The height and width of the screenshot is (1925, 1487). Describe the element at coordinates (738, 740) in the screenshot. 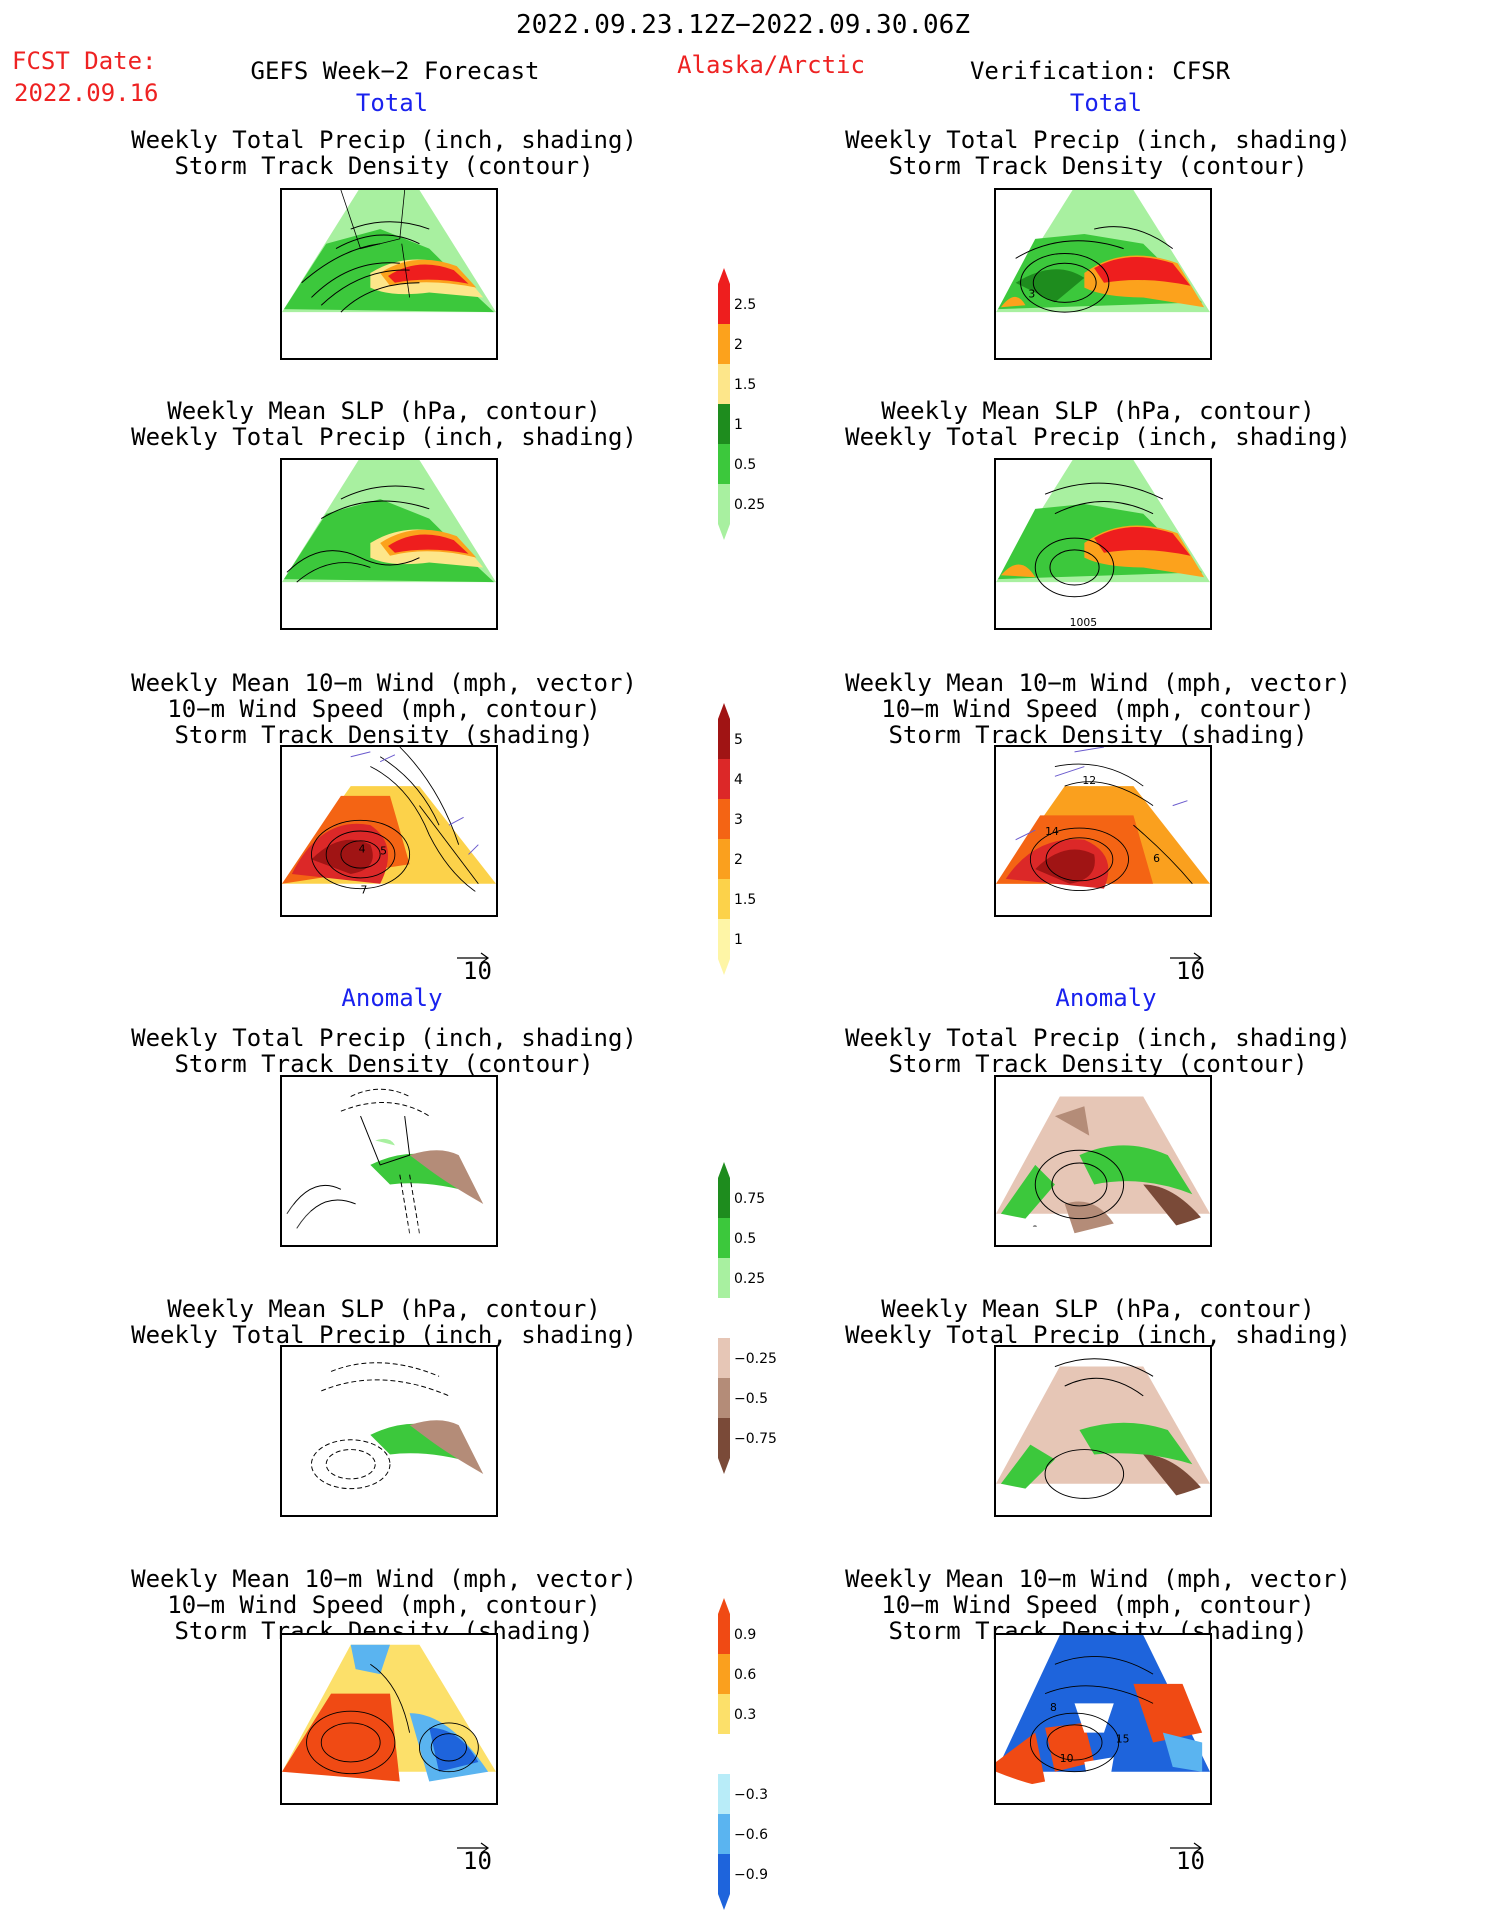

I see `colorbar-label: 5` at that location.